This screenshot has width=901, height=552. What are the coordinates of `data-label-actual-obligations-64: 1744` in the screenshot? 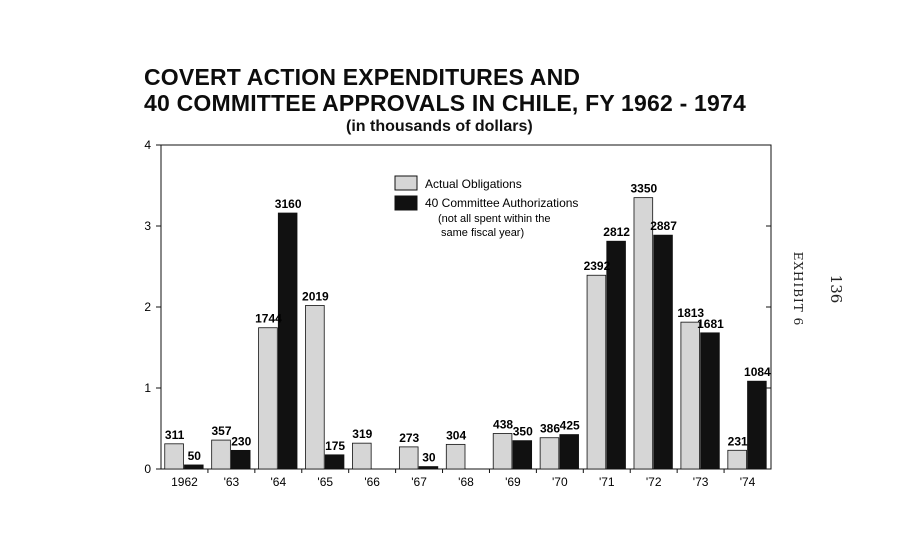 It's located at (268, 319).